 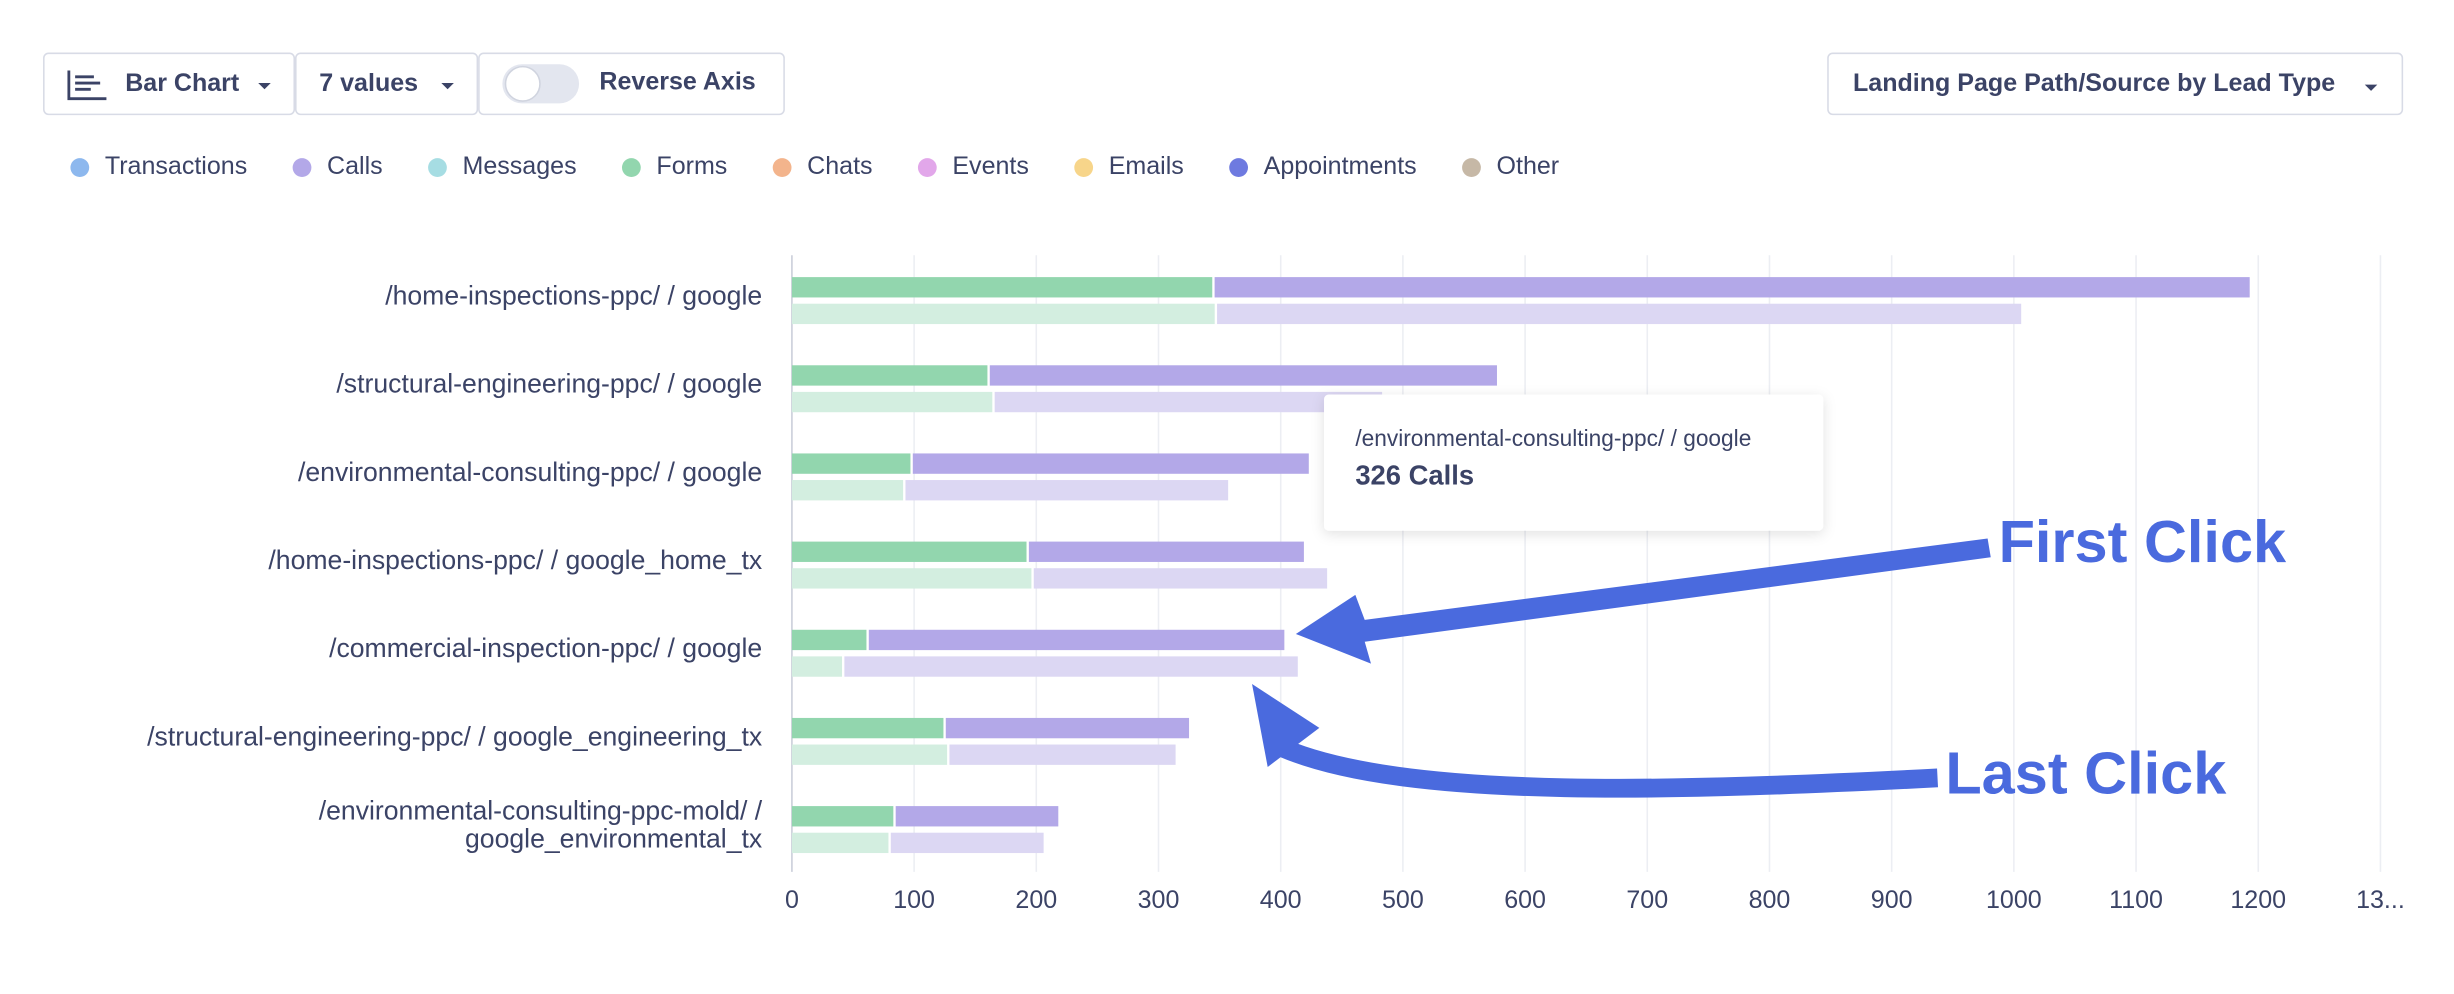 What do you see at coordinates (990, 166) in the screenshot?
I see `legend-label: Events` at bounding box center [990, 166].